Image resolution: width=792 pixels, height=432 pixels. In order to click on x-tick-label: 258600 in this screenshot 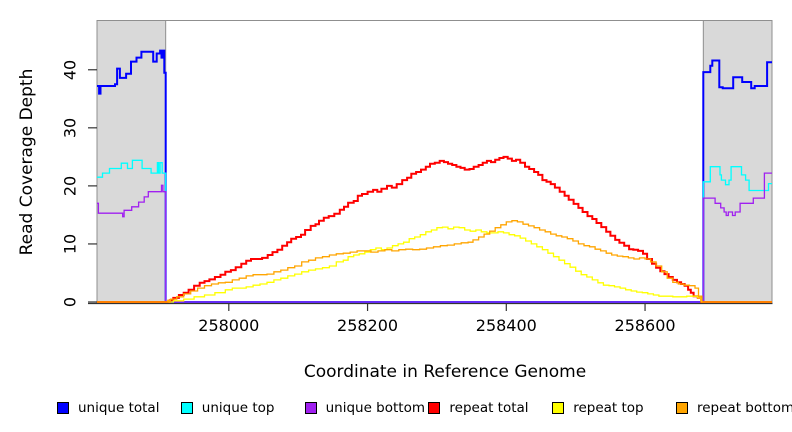, I will do `click(645, 325)`.